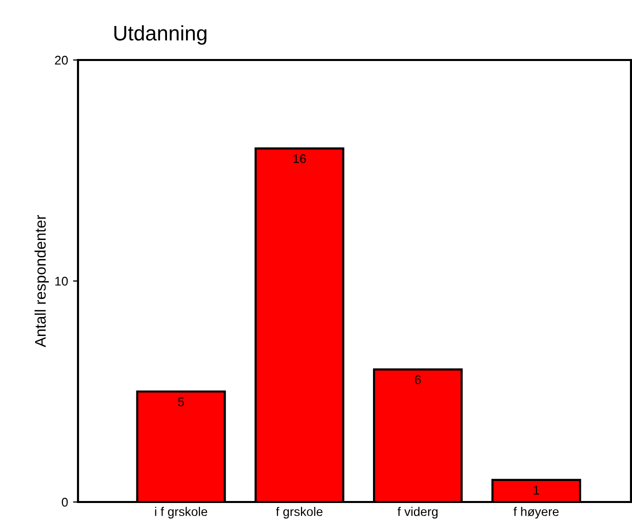 The image size is (632, 531). What do you see at coordinates (537, 490) in the screenshot?
I see `data-label: 1` at bounding box center [537, 490].